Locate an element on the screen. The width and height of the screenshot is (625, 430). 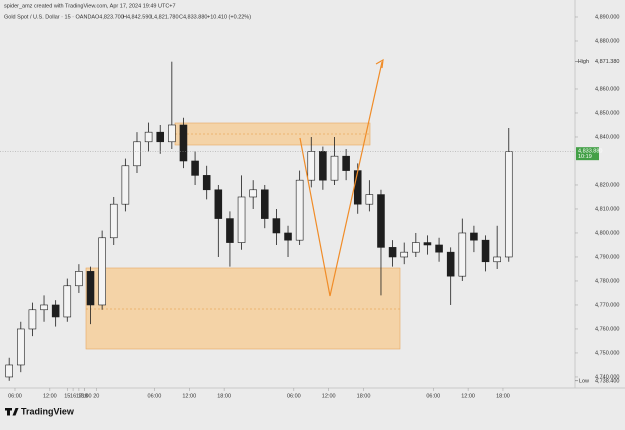
y-tick-label: 4,780.000 is located at coordinates (607, 281).